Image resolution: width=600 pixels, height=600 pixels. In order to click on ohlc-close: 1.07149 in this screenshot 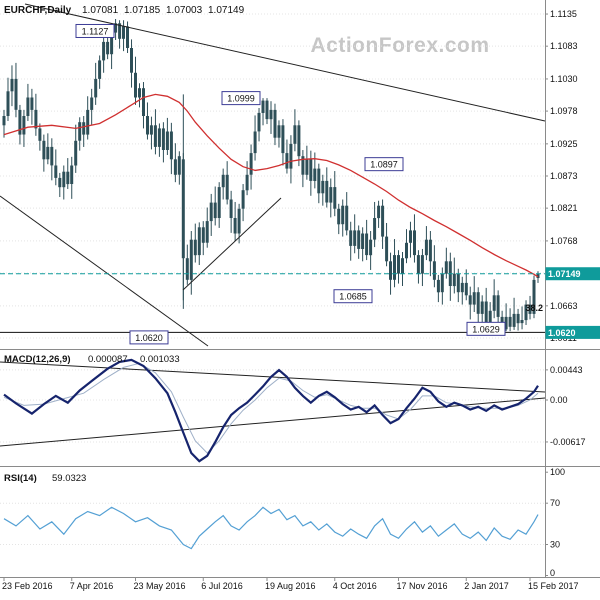, I will do `click(226, 10)`.